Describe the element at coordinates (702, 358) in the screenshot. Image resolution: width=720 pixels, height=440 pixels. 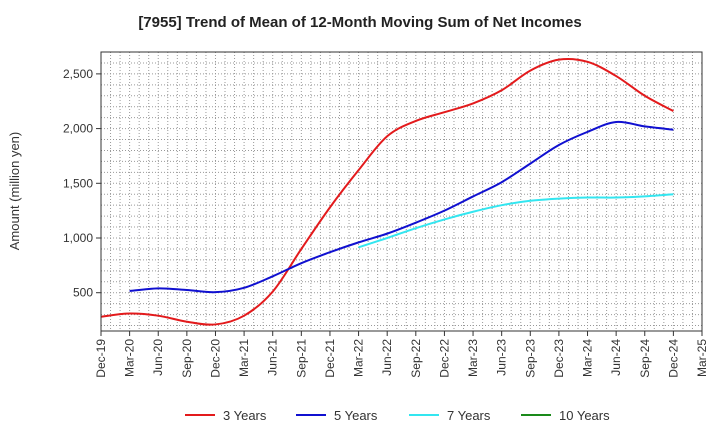
I see `x-tick-label: Mar-25` at that location.